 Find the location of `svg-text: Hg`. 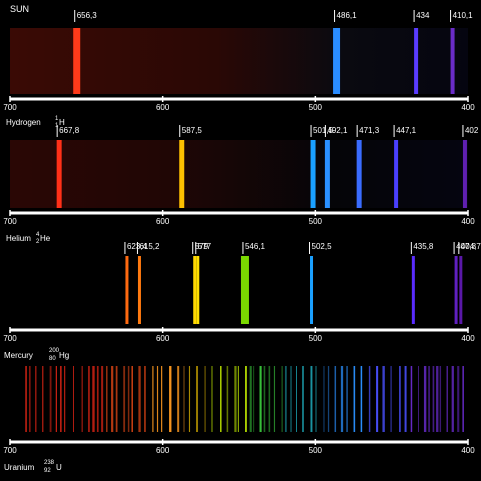

svg-text: Hg is located at coordinates (64, 355).